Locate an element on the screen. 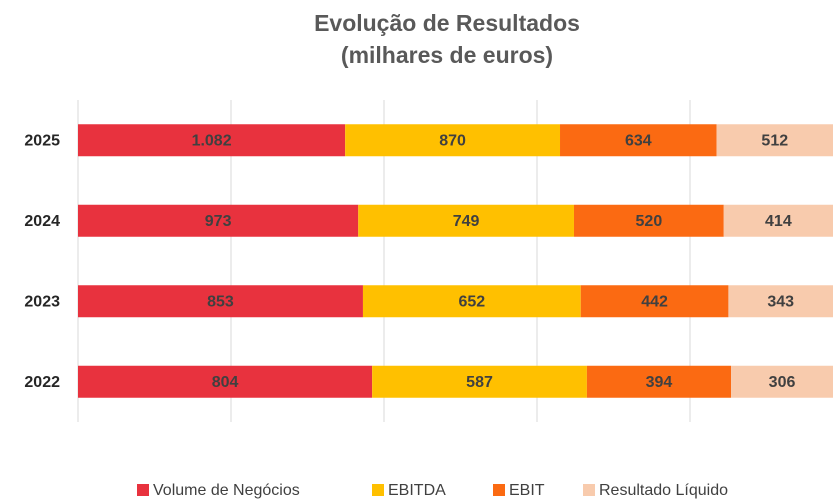  data-label: 343 is located at coordinates (780, 301).